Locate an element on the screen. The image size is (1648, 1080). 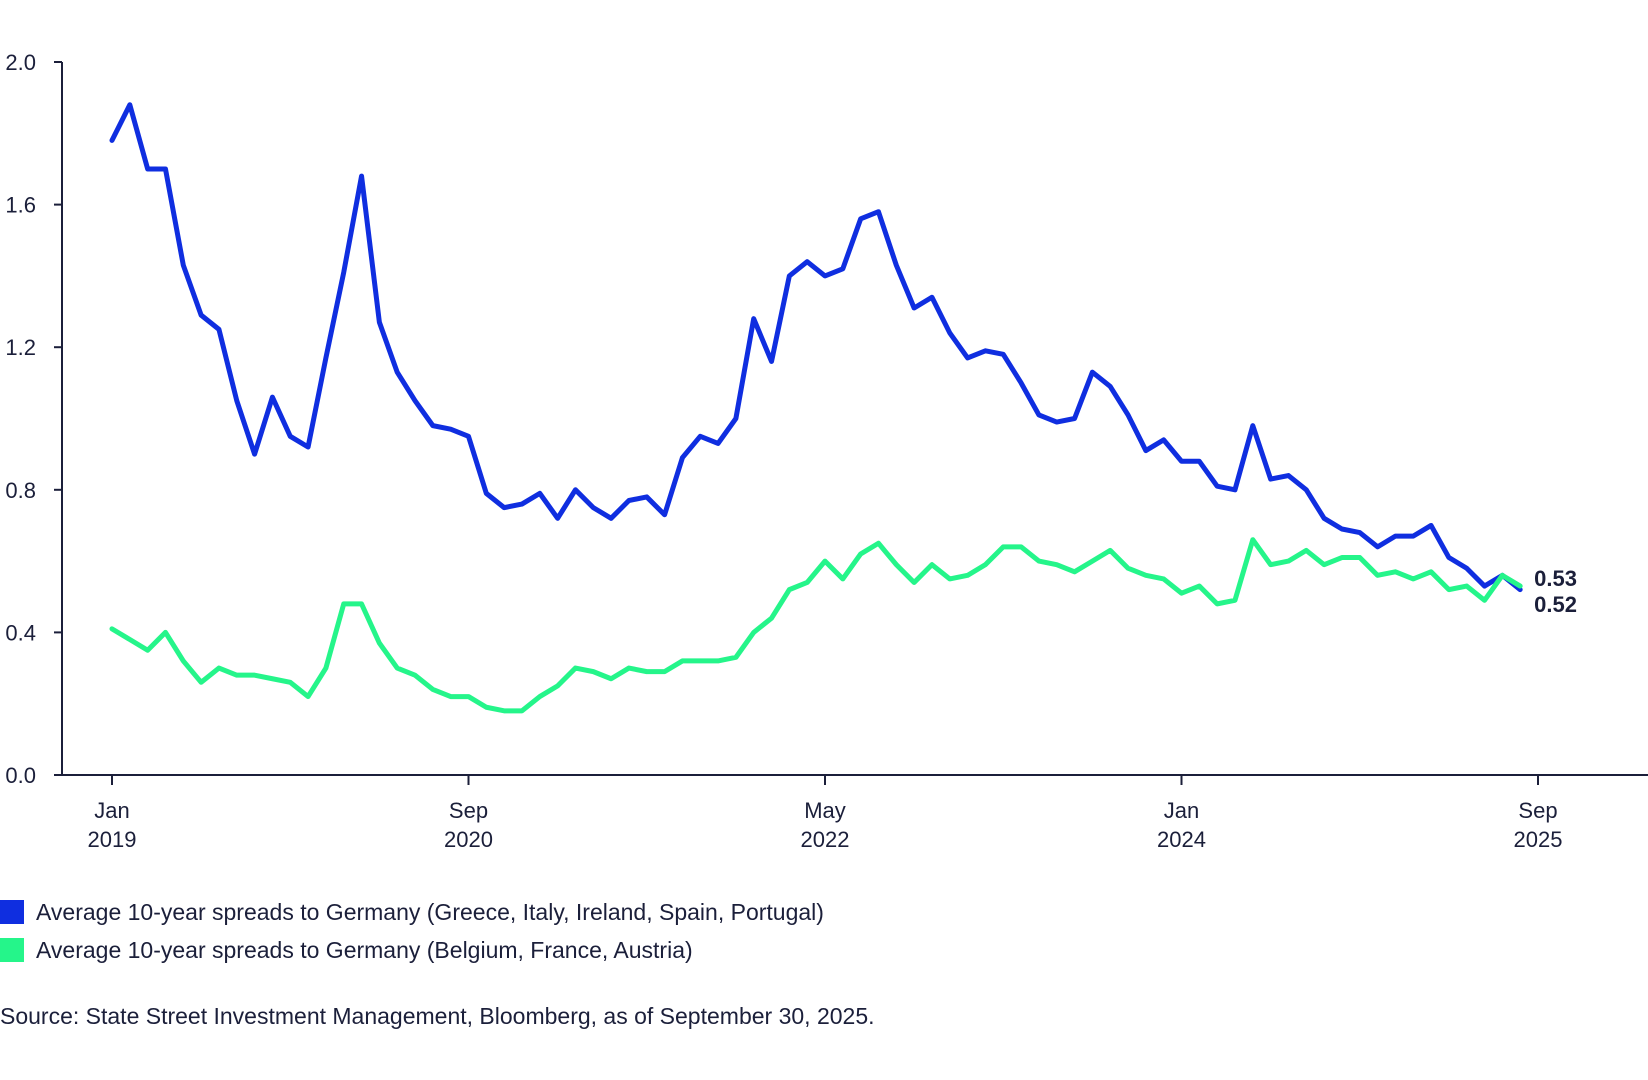
x-tick-year-label: 2019 is located at coordinates (112, 839).